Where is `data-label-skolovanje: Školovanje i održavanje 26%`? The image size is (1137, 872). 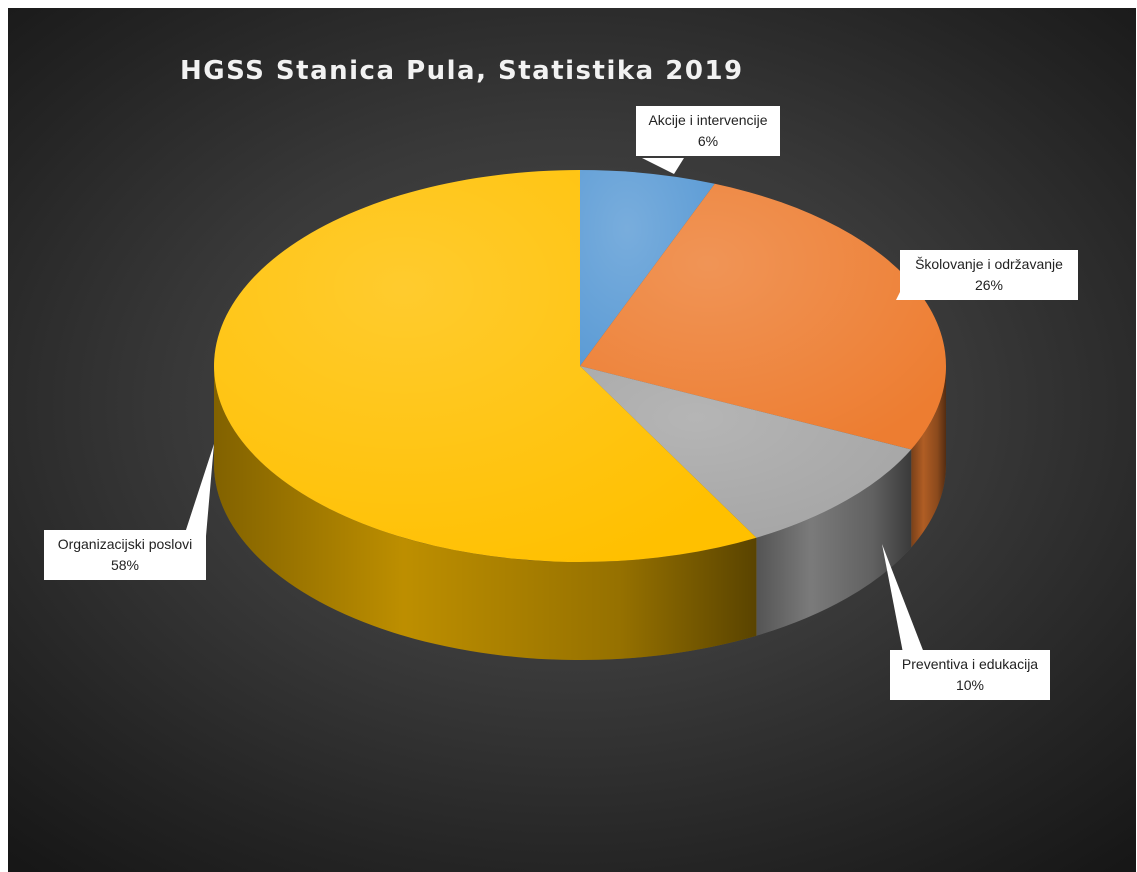
data-label-skolovanje: Školovanje i održavanje 26% is located at coordinates (989, 275).